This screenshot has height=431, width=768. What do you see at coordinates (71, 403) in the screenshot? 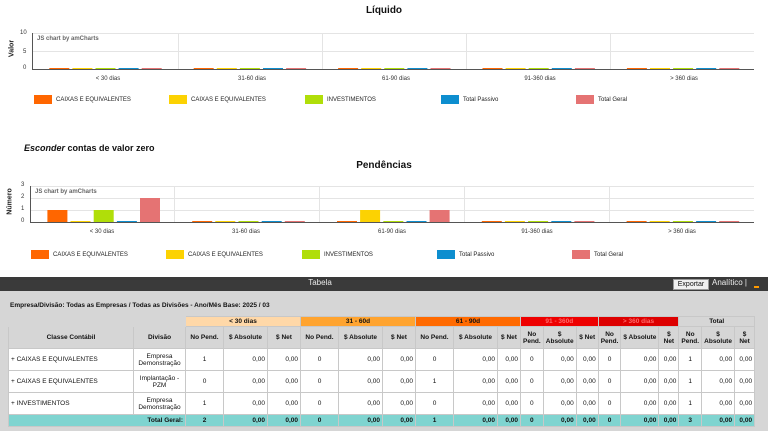
I see `row-classe-expand: + INVESTIMENTOS` at bounding box center [71, 403].